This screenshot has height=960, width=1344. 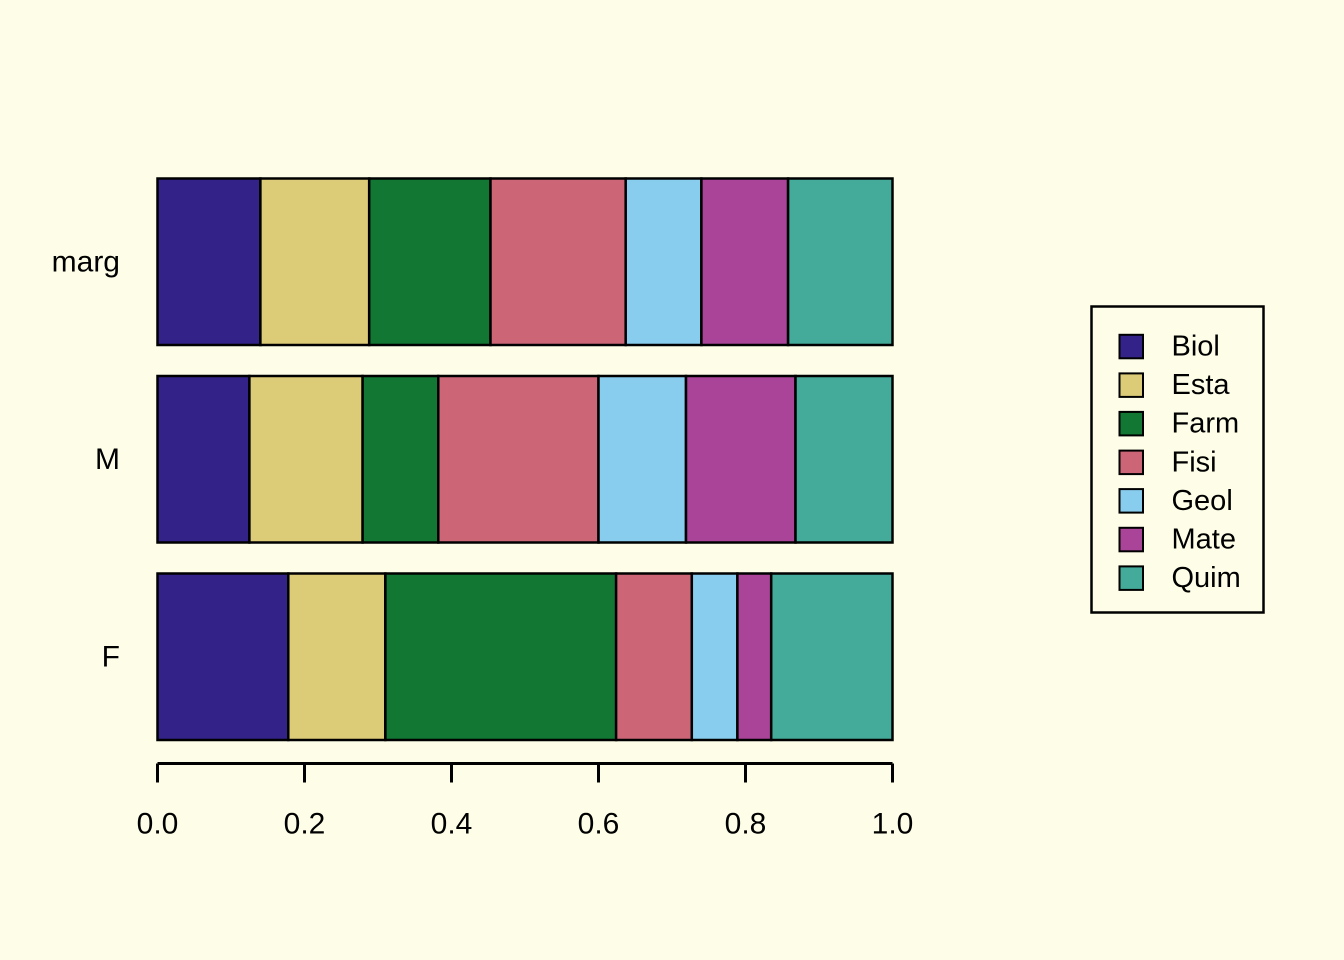 What do you see at coordinates (1131, 462) in the screenshot?
I see `legend-swatch-Fisi` at bounding box center [1131, 462].